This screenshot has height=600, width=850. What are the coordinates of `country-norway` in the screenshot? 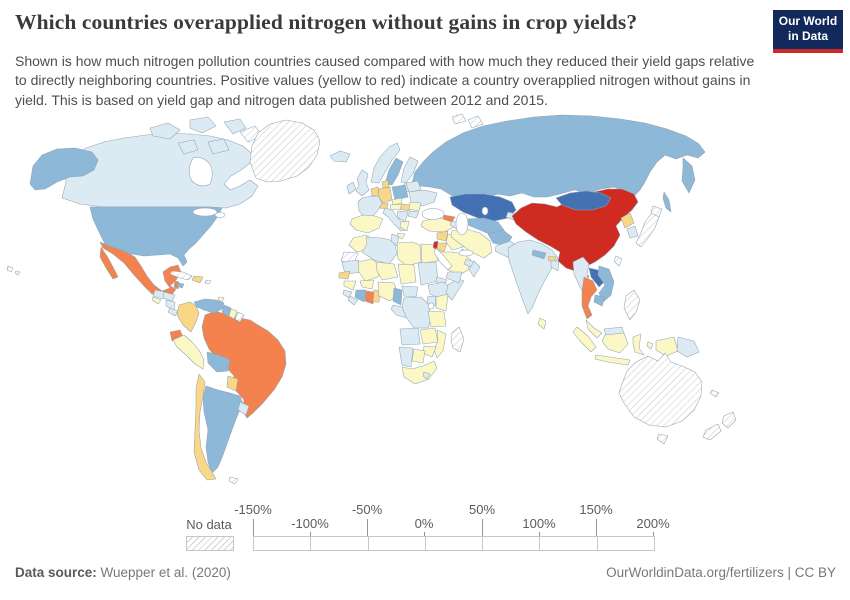 It's located at (385, 163).